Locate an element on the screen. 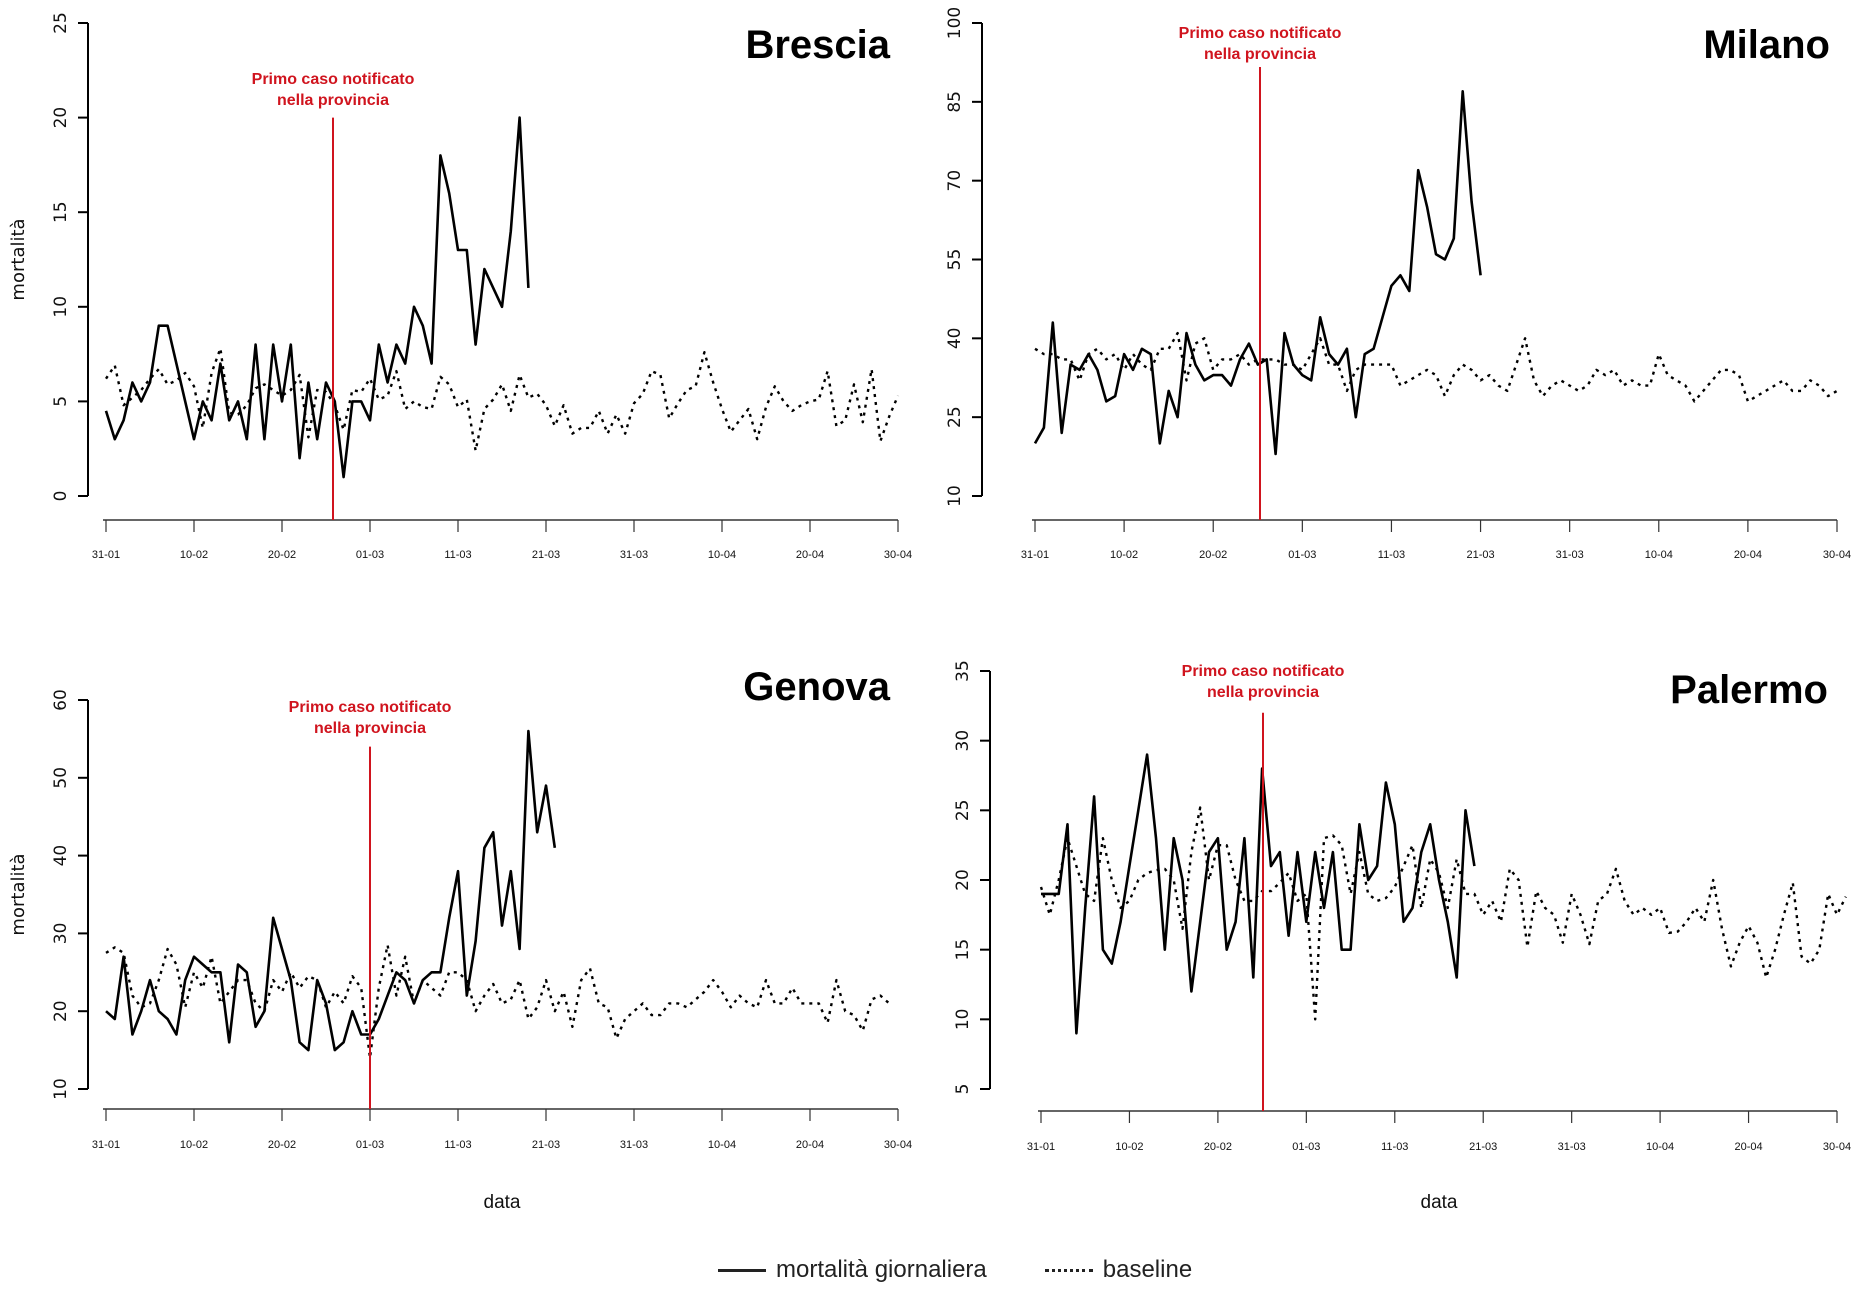  legend-item-baseline: baseline is located at coordinates (1118, 1270).